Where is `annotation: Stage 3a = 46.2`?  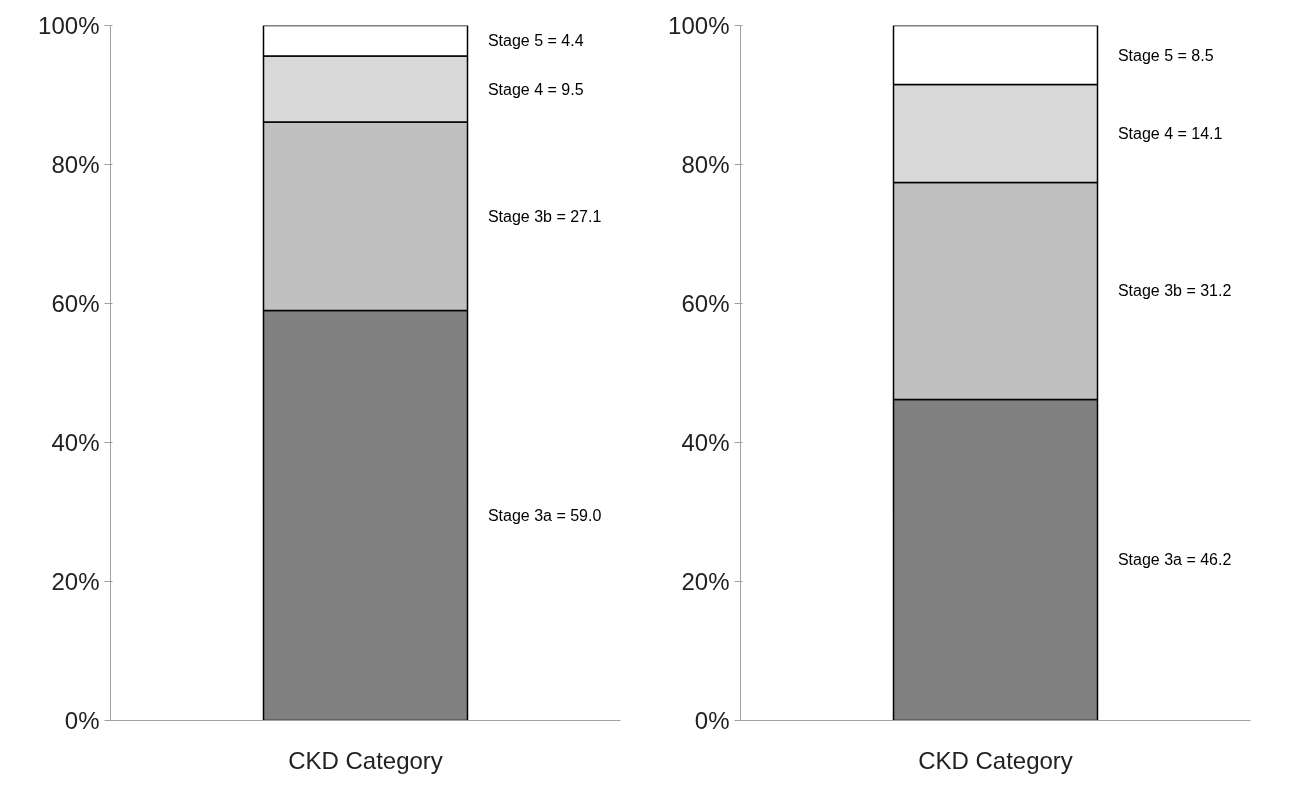 annotation: Stage 3a = 46.2 is located at coordinates (1174, 560).